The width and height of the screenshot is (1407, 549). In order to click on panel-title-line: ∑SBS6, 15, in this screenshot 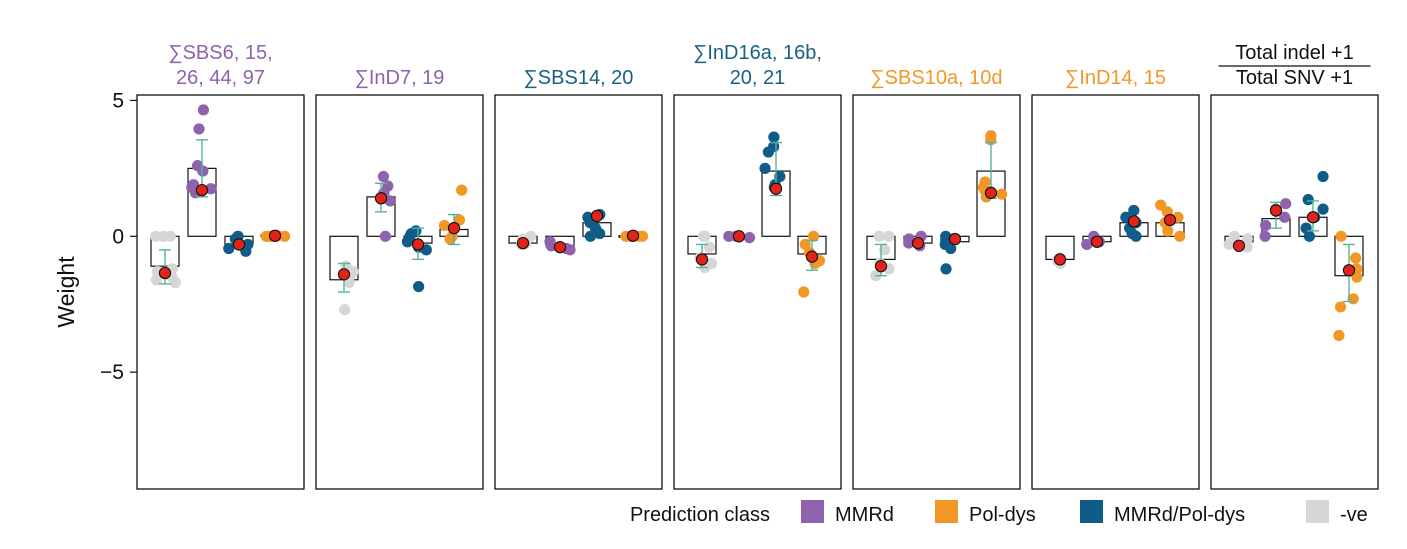, I will do `click(220, 53)`.